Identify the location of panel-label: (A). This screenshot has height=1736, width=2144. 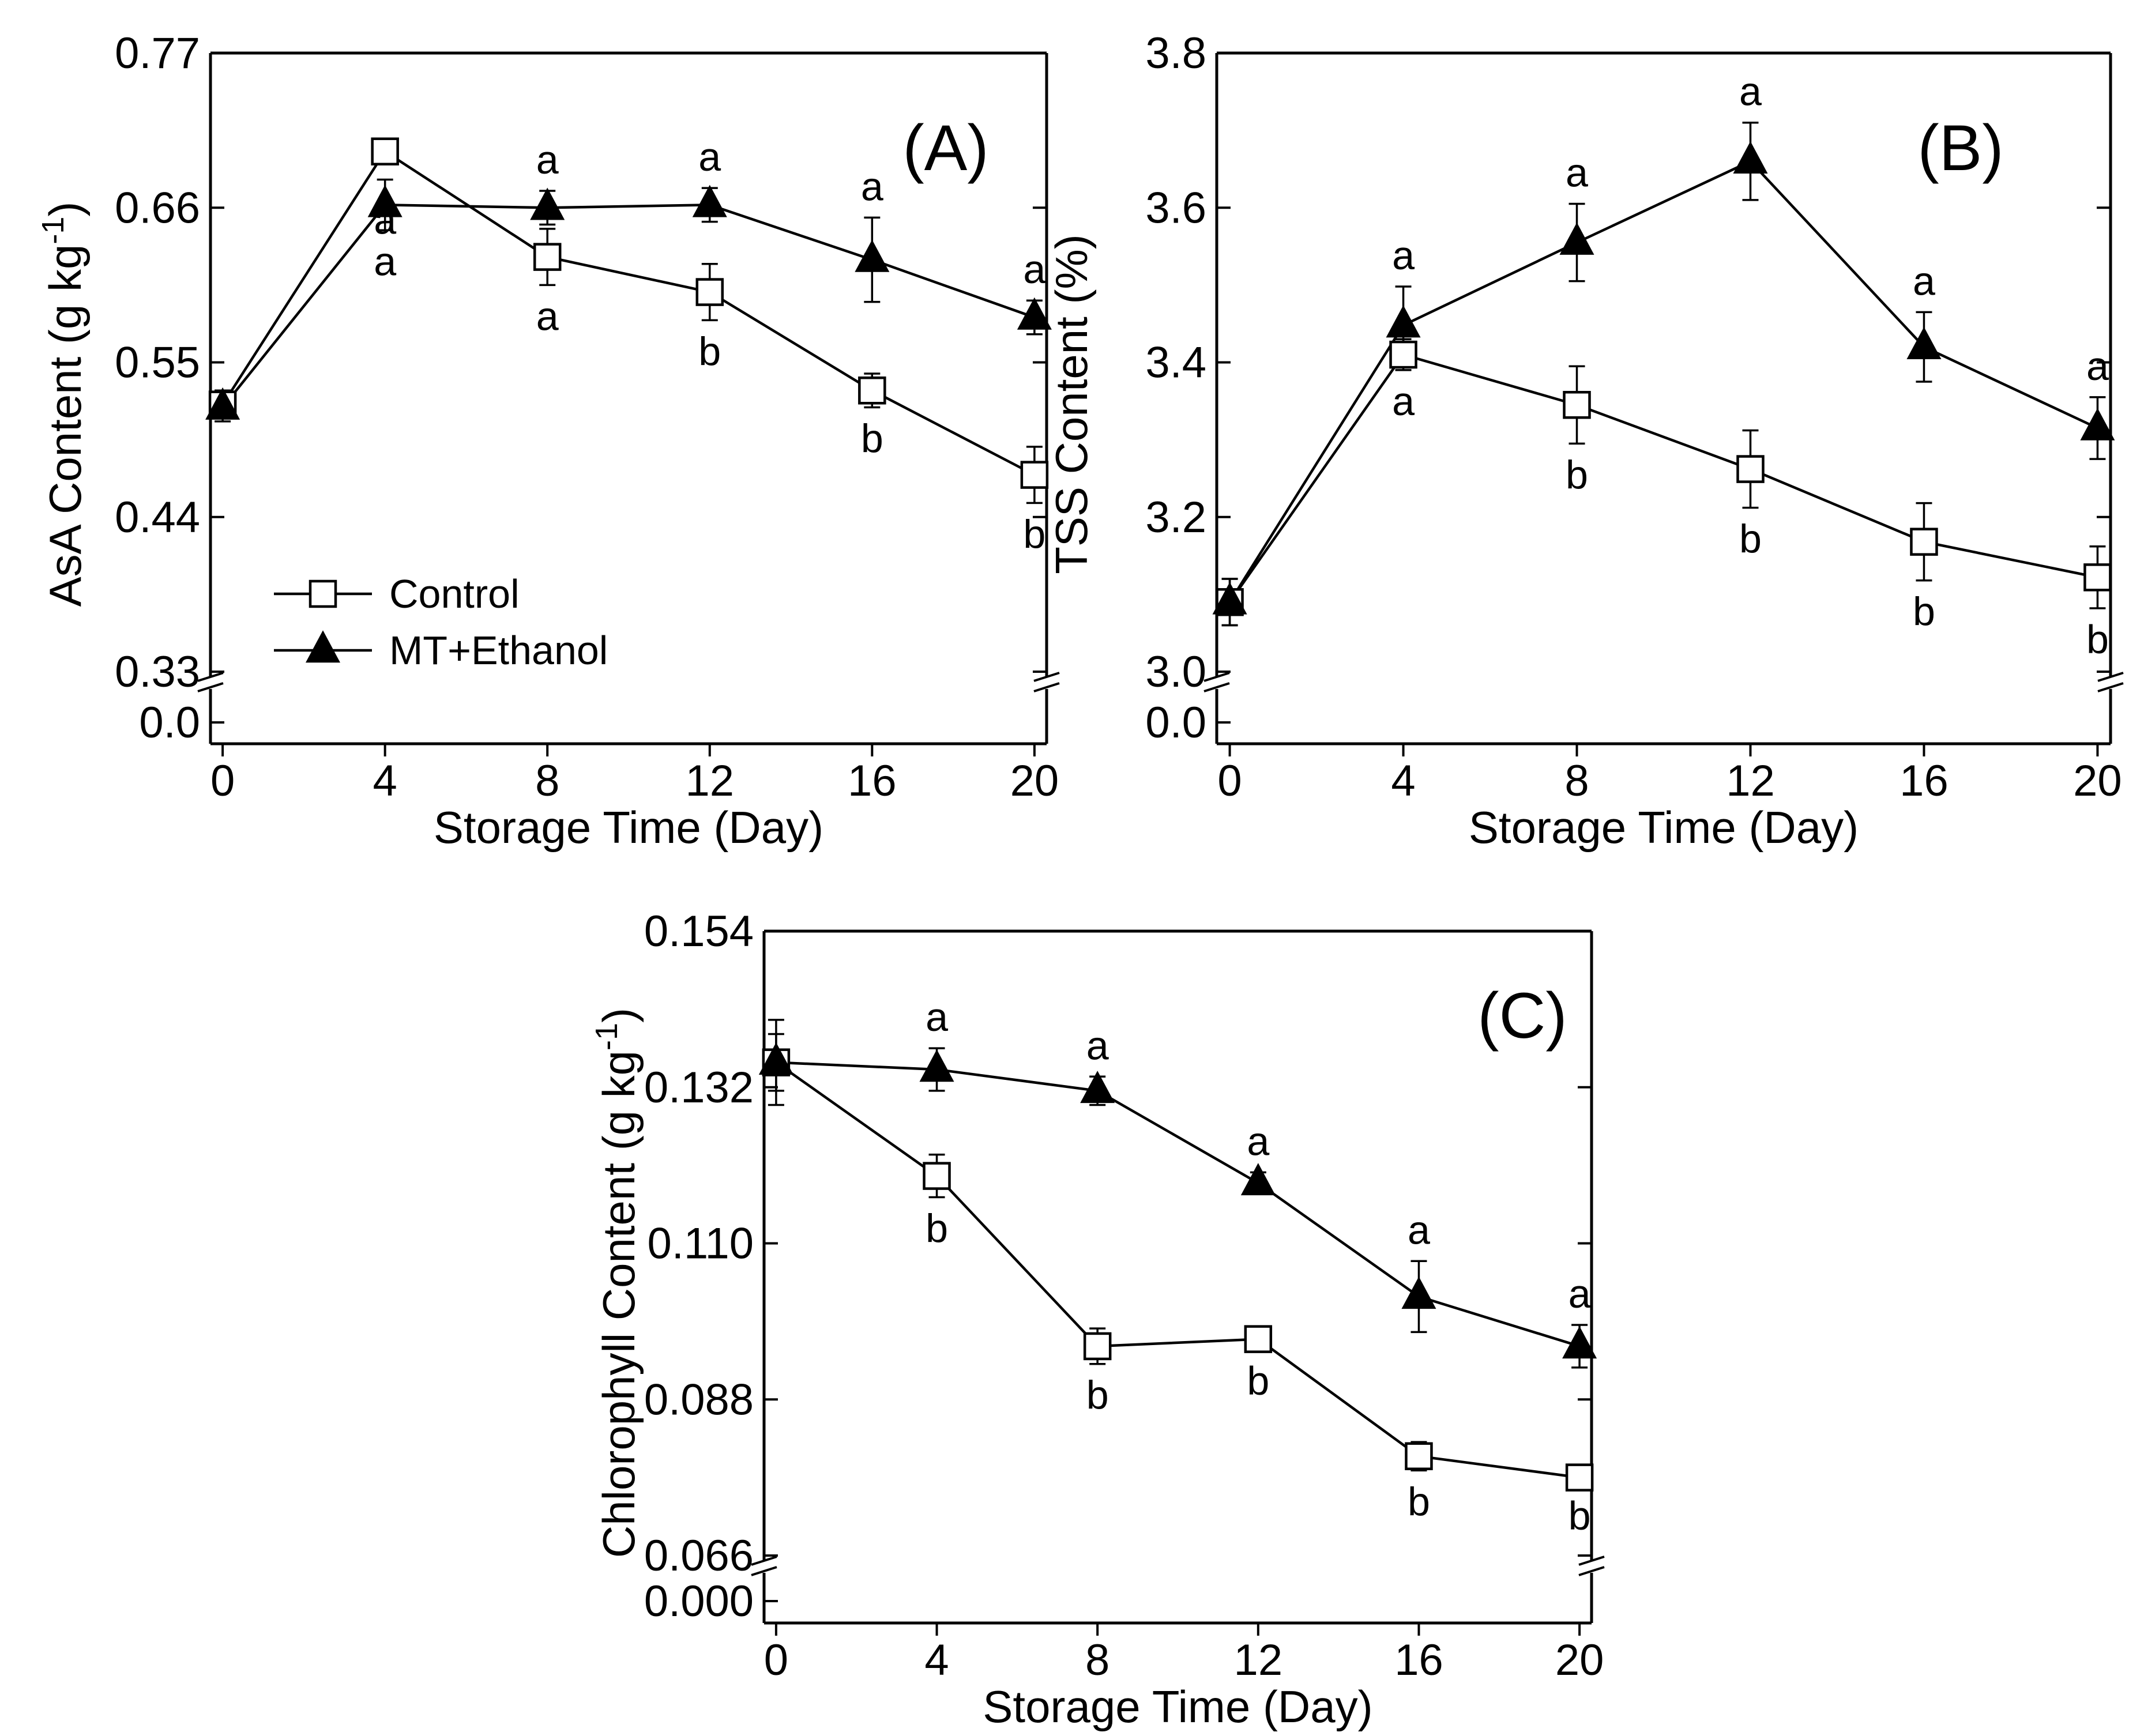
(945, 148).